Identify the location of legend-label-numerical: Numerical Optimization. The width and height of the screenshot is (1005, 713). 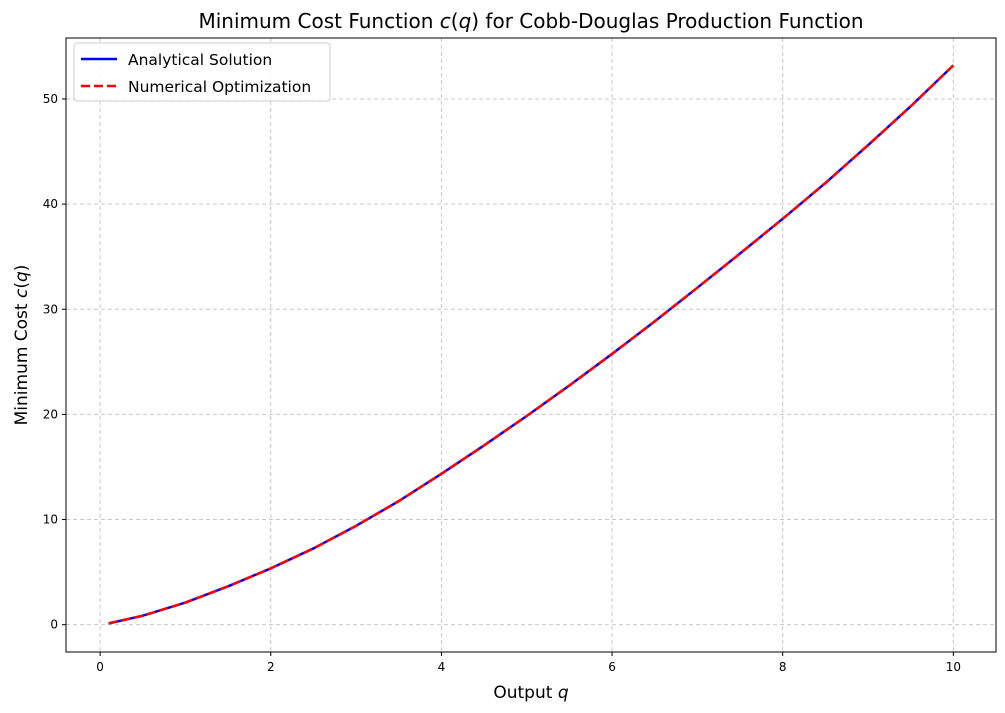
(219, 87).